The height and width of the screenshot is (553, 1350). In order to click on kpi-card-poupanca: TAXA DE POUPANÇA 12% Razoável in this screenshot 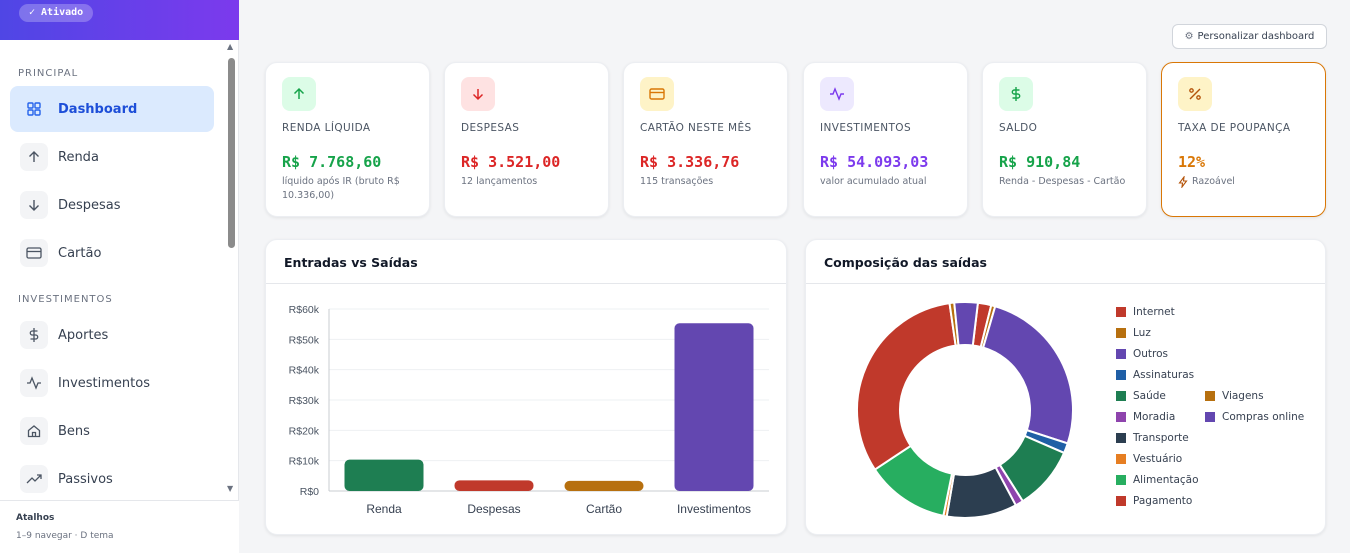, I will do `click(1243, 139)`.